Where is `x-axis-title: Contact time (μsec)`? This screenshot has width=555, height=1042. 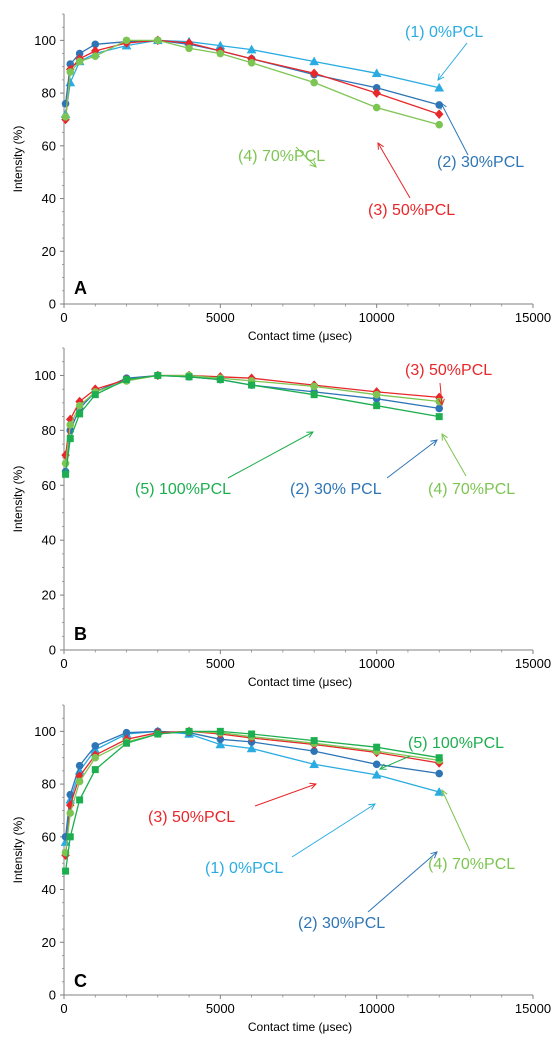
x-axis-title: Contact time (μsec) is located at coordinates (300, 682).